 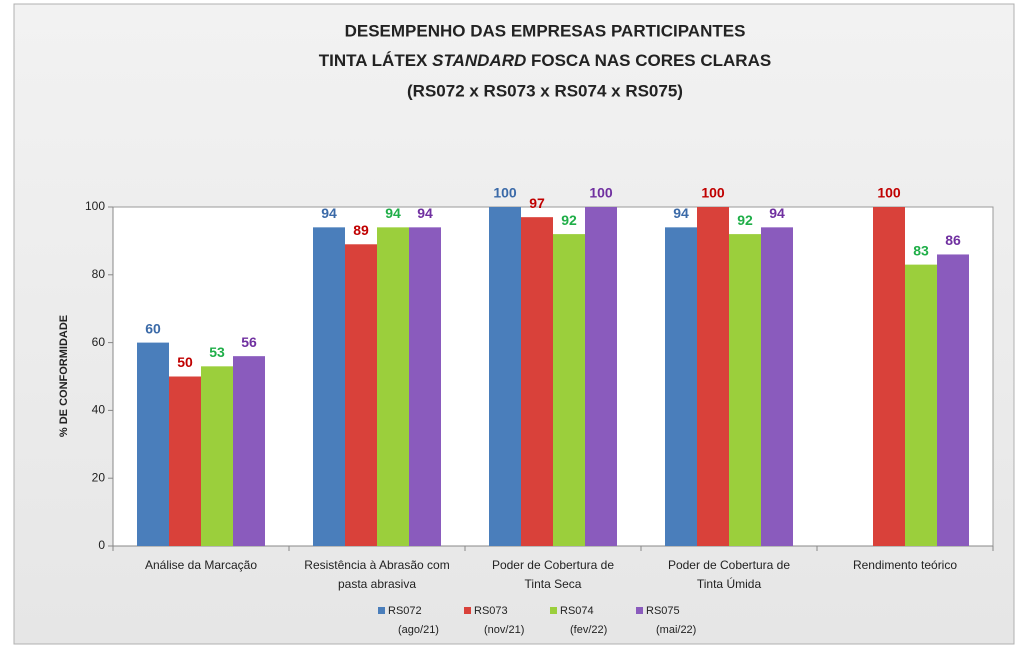 What do you see at coordinates (651, 60) in the screenshot?
I see `title-part: FOSCA NAS CORES CLARAS` at bounding box center [651, 60].